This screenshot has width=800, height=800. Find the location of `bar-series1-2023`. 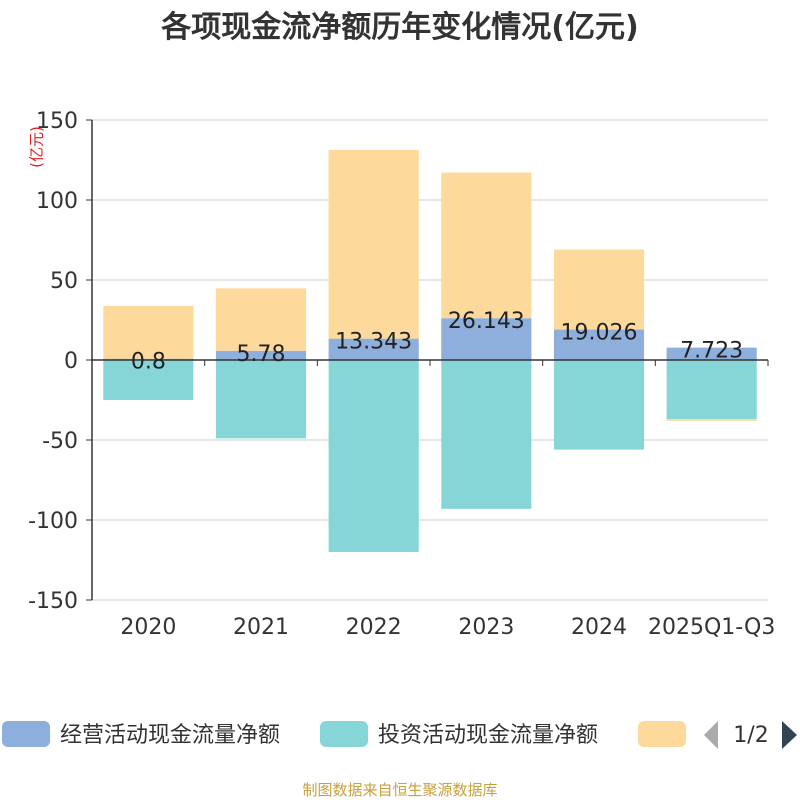

bar-series1-2023 is located at coordinates (486, 434).